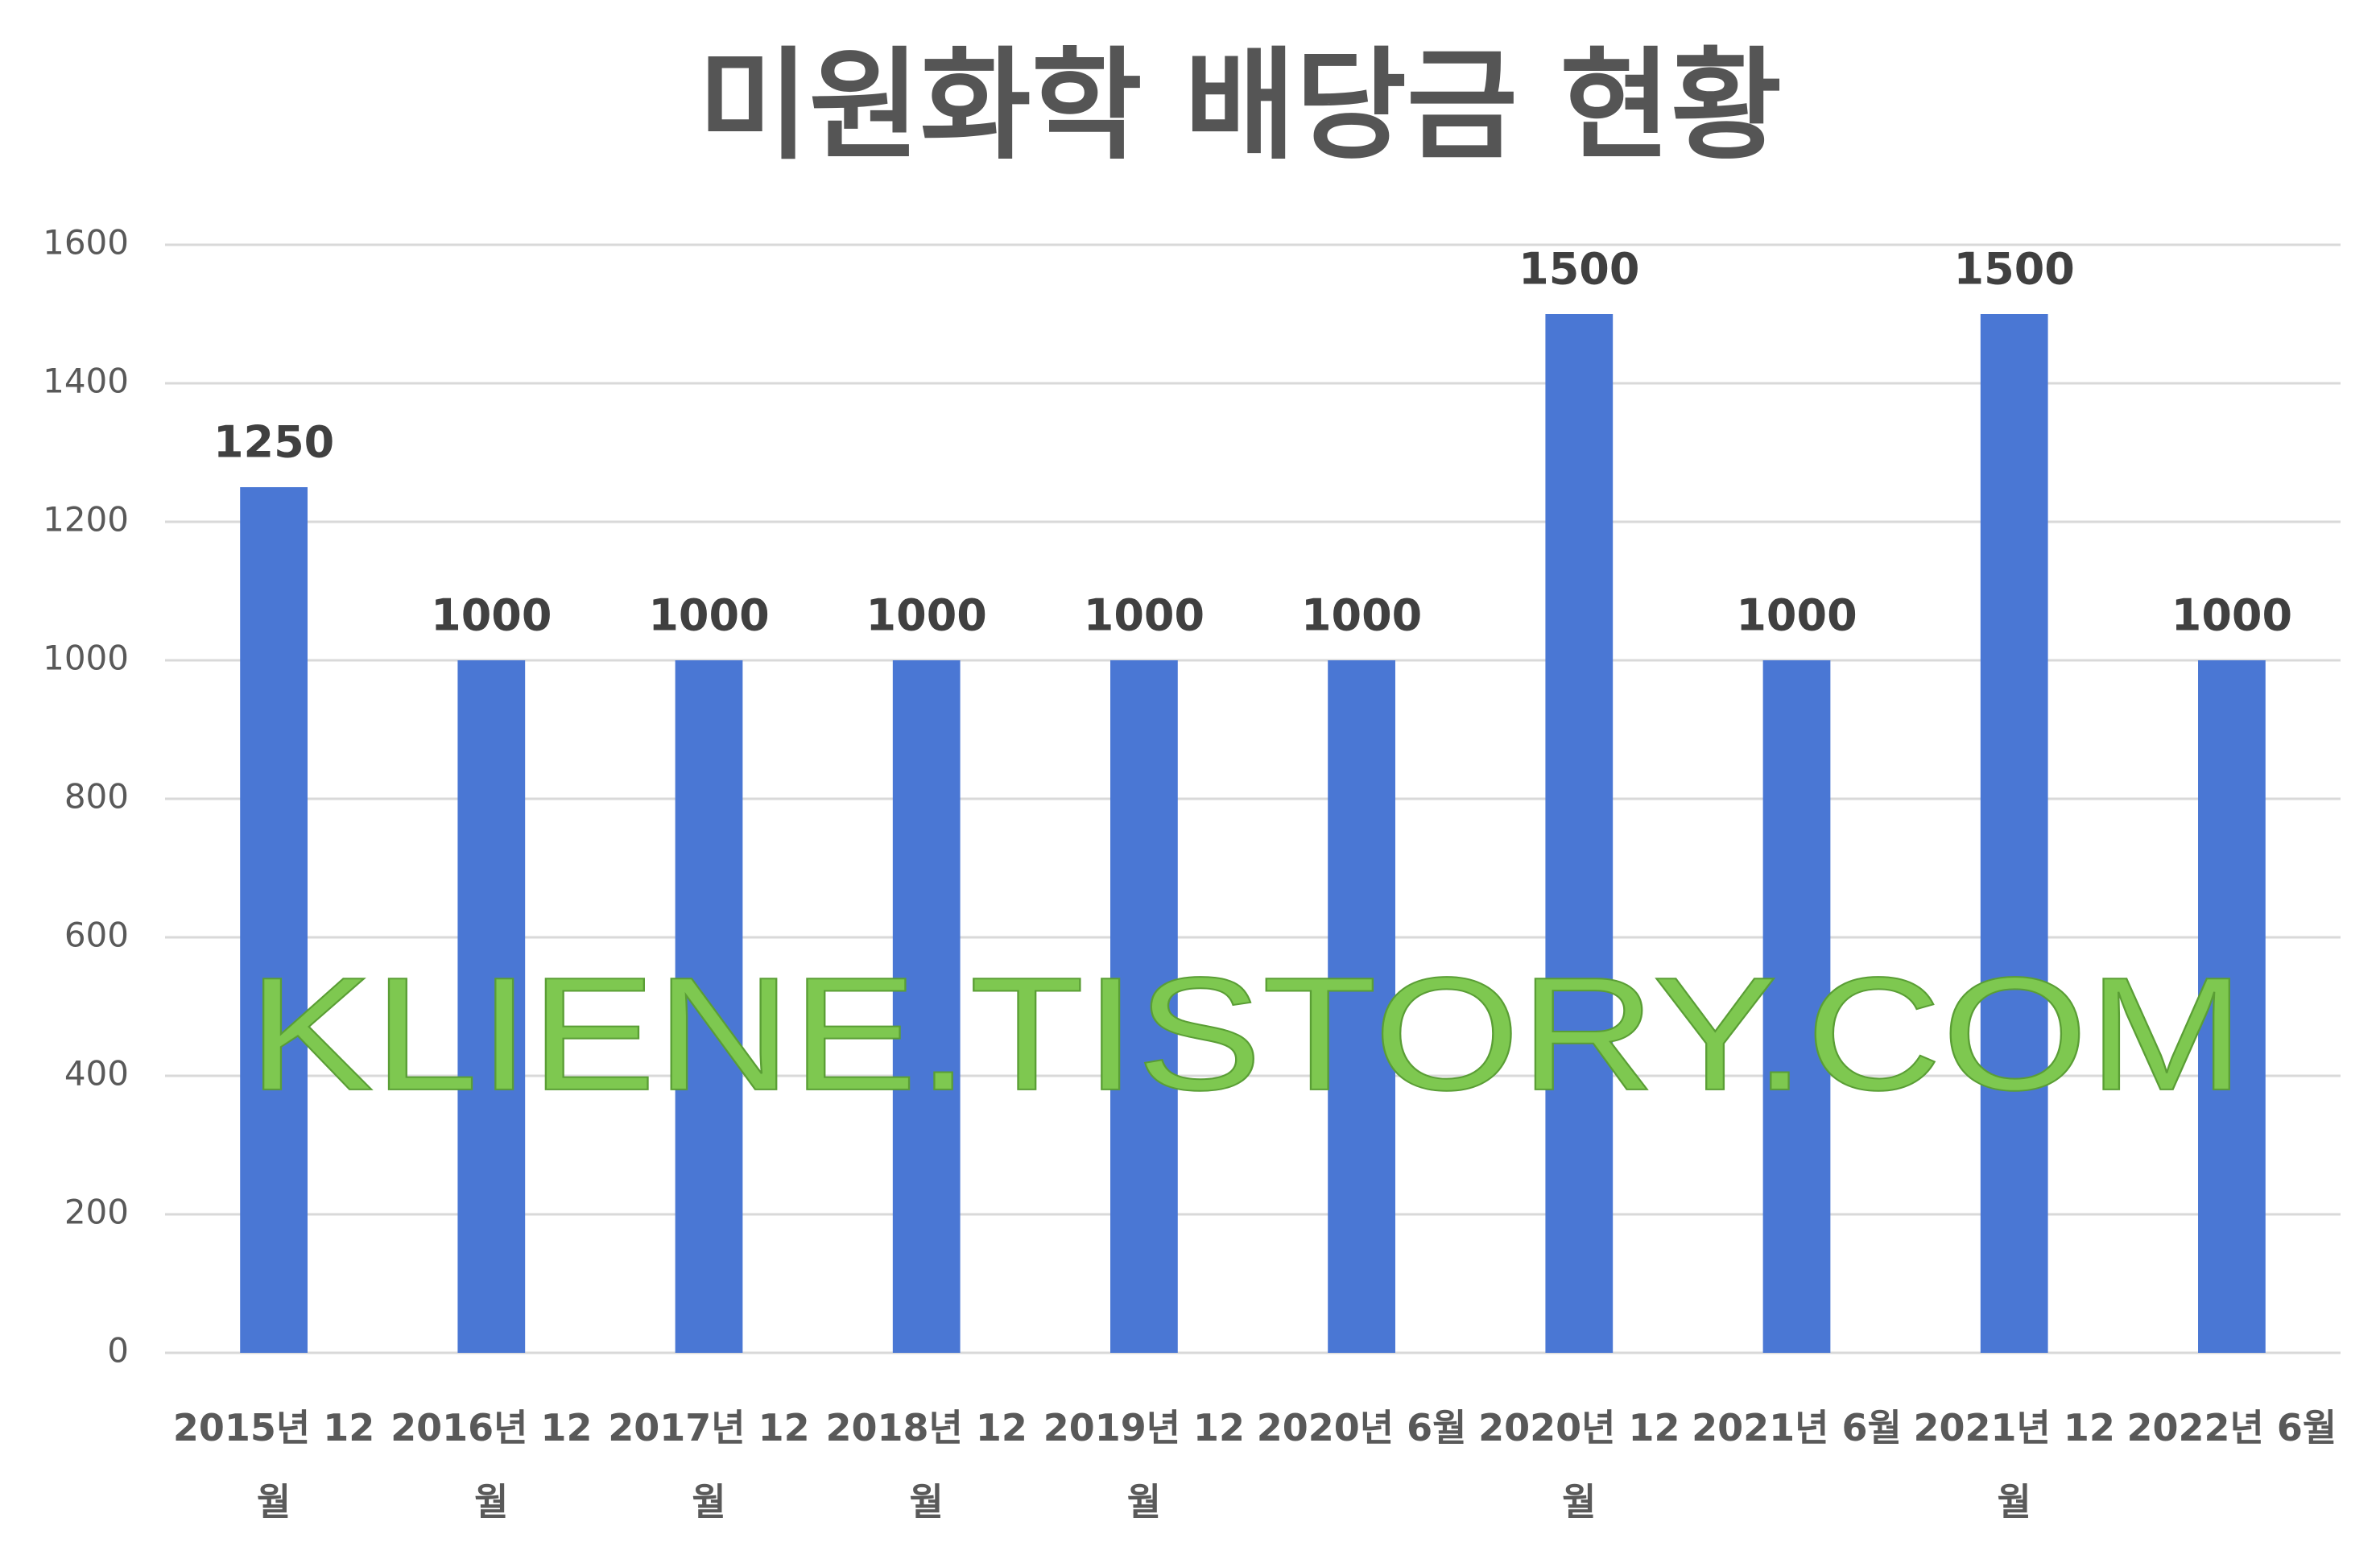 Image resolution: width=2380 pixels, height=1563 pixels. Describe the element at coordinates (96, 797) in the screenshot. I see `y-tick-label: 800` at that location.